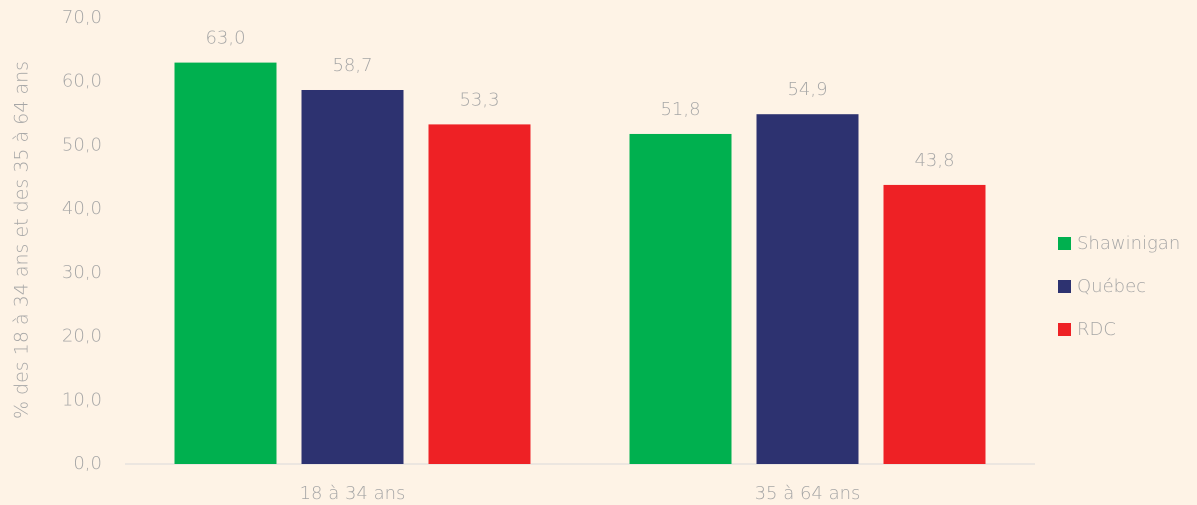  I want to click on data-label: 51,8, so click(680, 109).